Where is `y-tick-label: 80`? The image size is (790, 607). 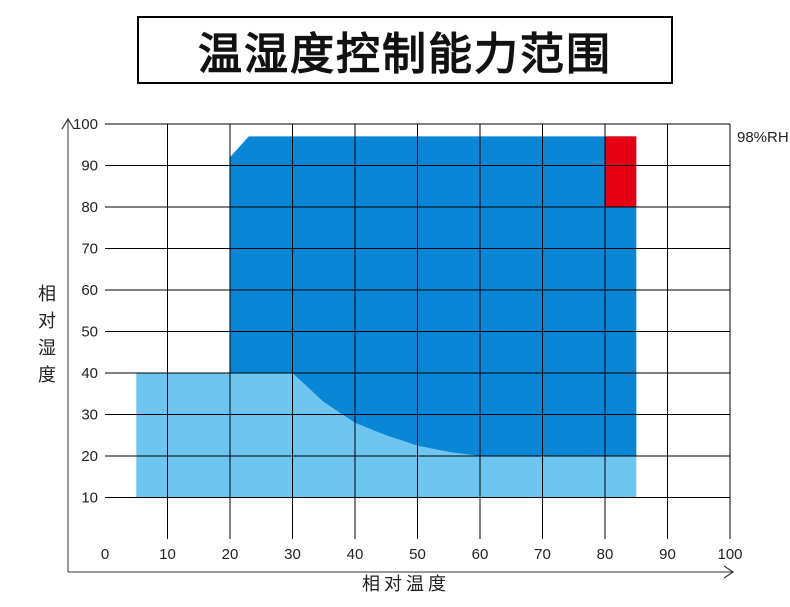
y-tick-label: 80 is located at coordinates (89, 207).